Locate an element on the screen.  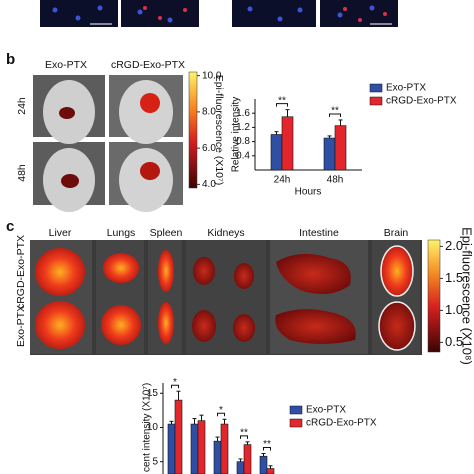
column-label: Lungs is located at coordinates (121, 233).